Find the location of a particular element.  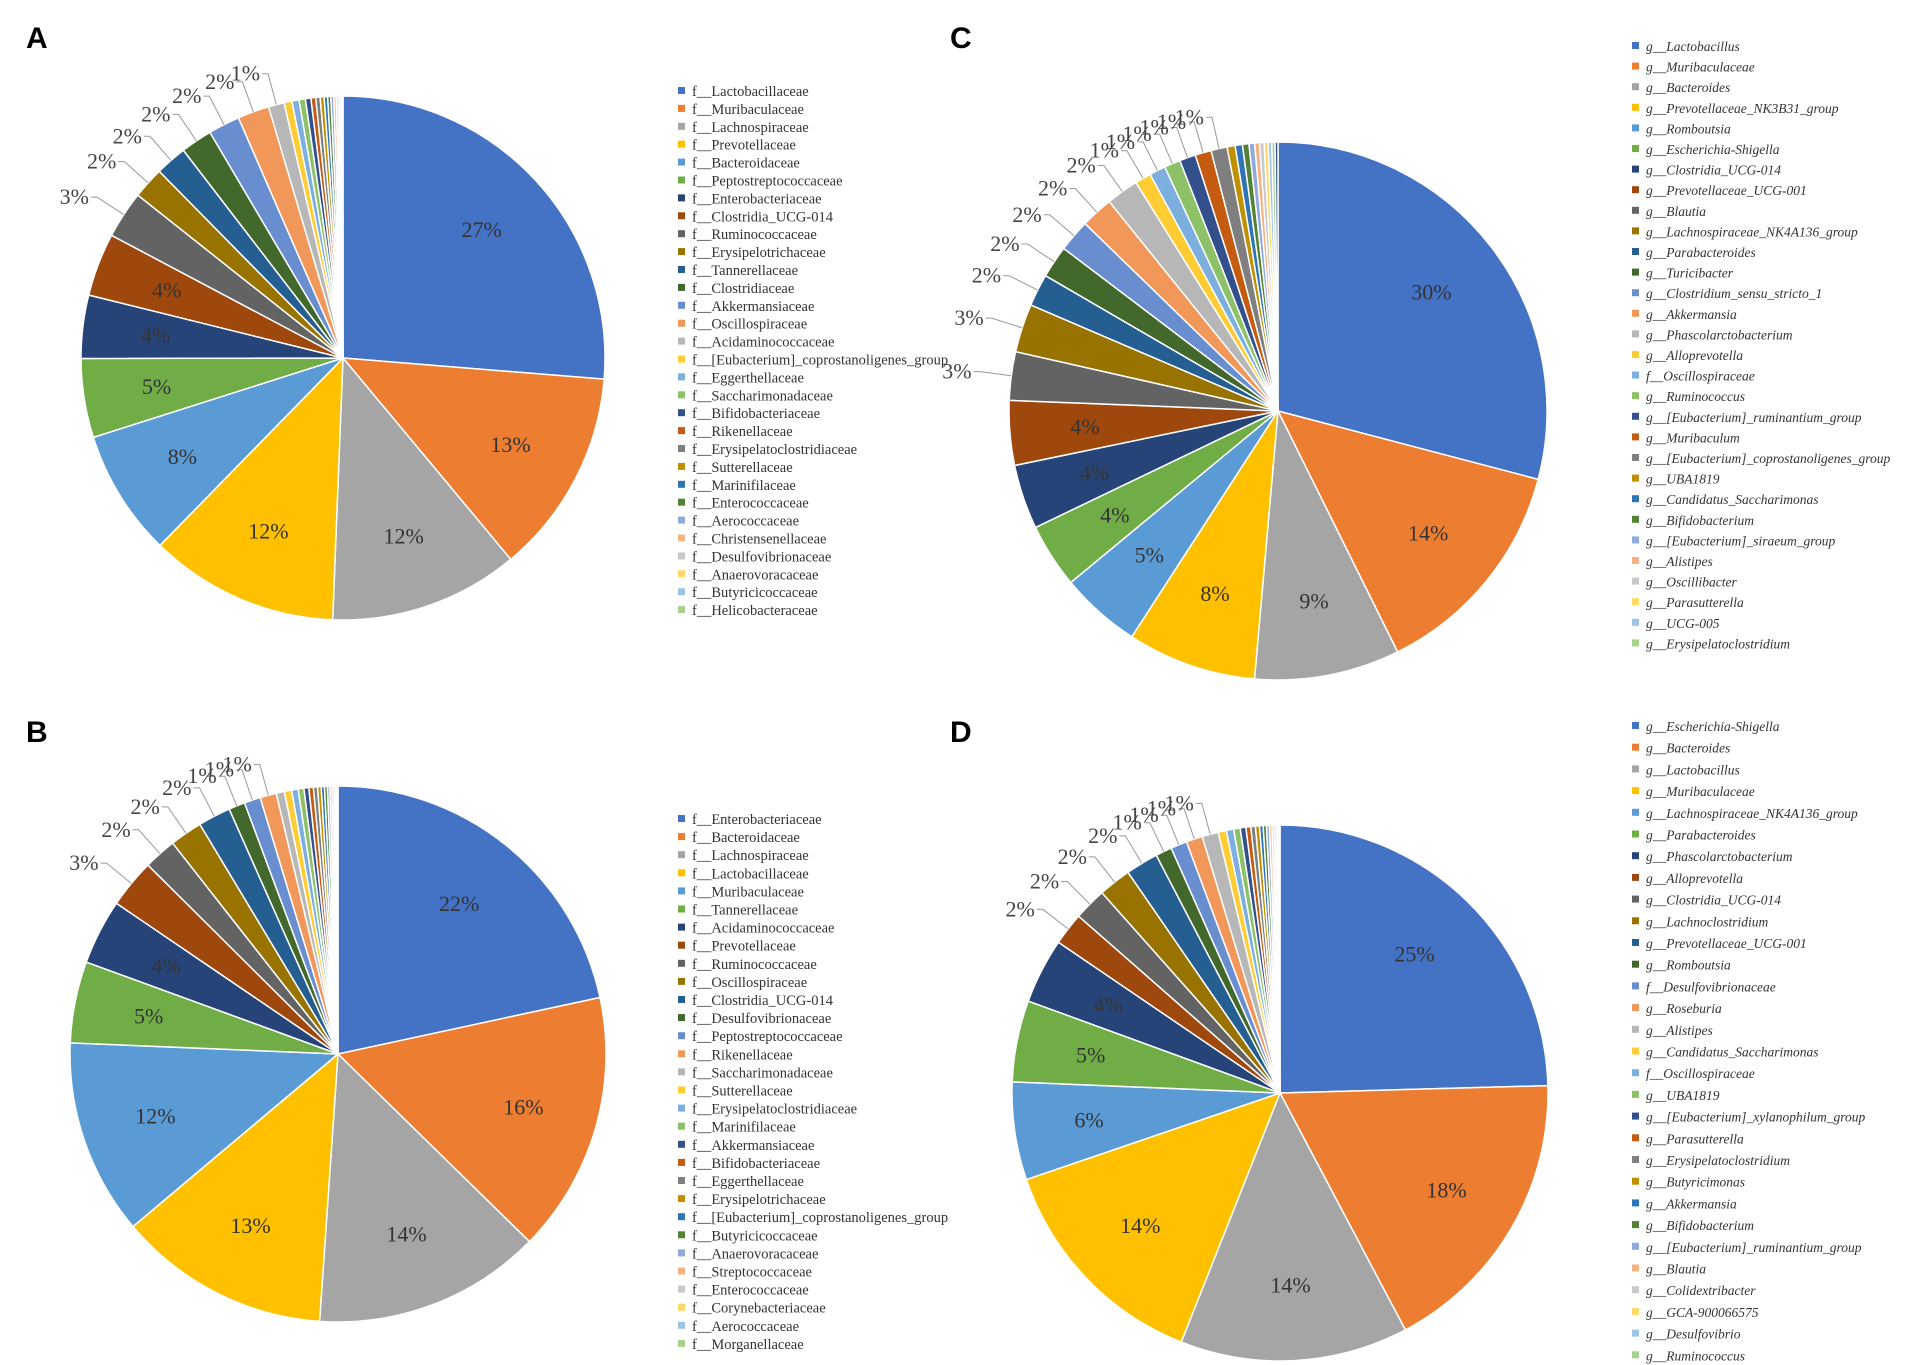

slice-label: 1% is located at coordinates (1104, 150).